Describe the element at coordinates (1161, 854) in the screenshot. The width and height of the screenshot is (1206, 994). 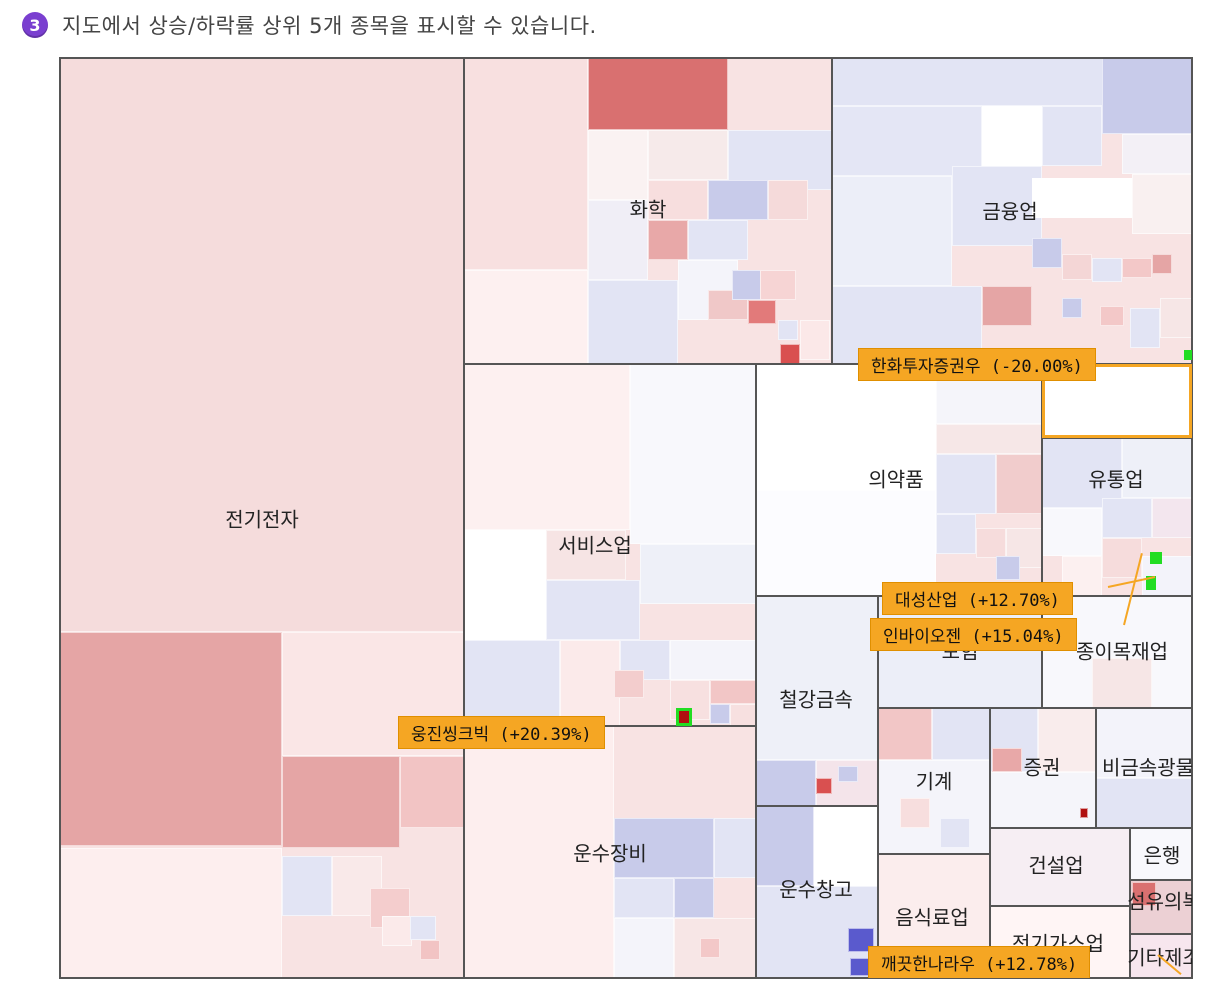
I see `sector-bank` at that location.